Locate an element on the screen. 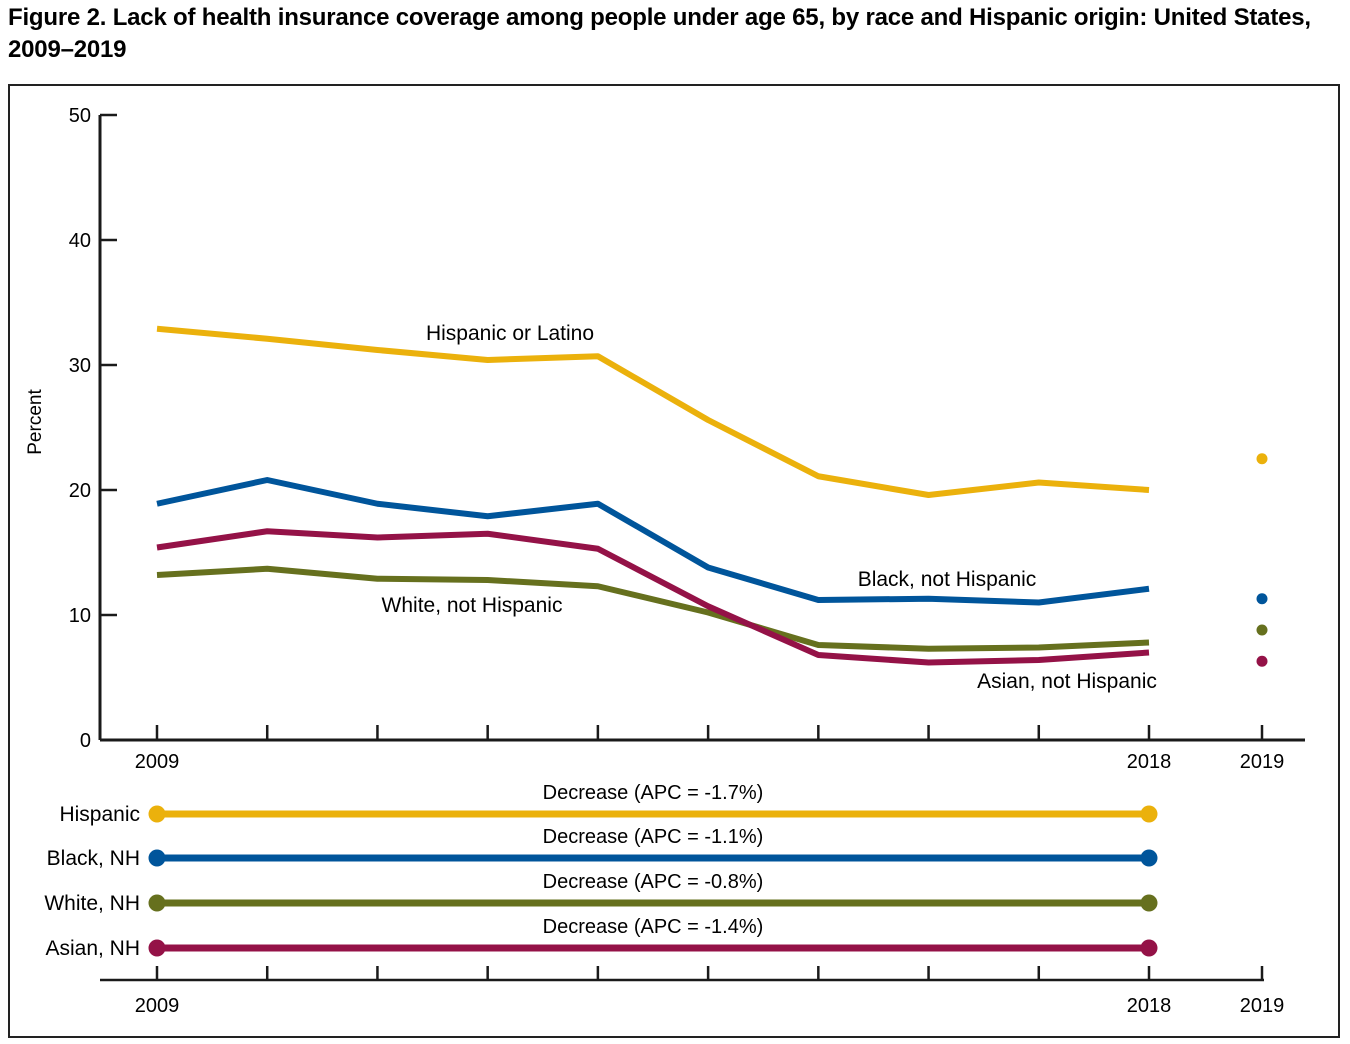 The height and width of the screenshot is (1044, 1350). y-tick-label: 0 is located at coordinates (85, 741).